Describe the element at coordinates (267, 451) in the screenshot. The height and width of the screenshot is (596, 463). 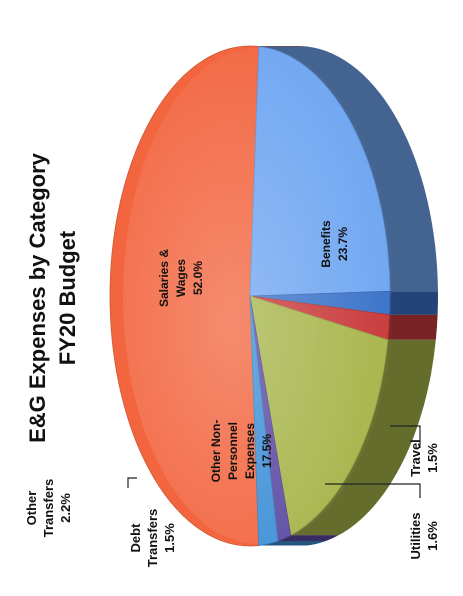
I see `label-onp-value: 17.5%` at that location.